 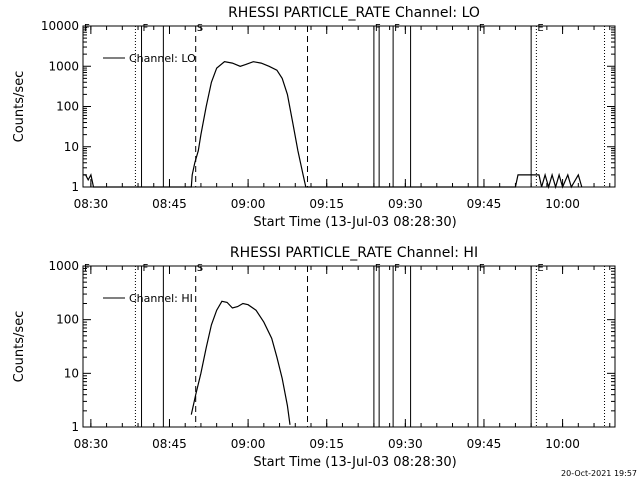 What do you see at coordinates (599, 473) in the screenshot?
I see `footer-timestamp: 20-Oct-2021 19:57` at bounding box center [599, 473].